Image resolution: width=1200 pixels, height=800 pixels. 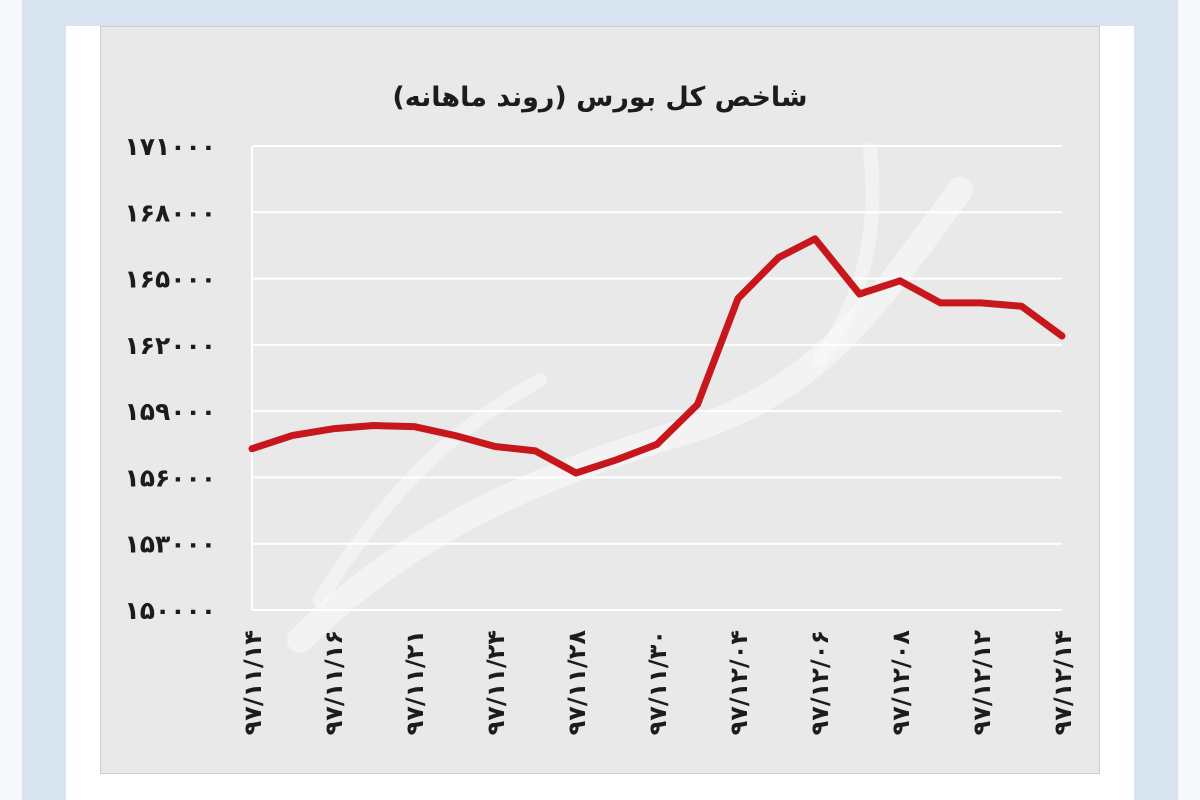 What do you see at coordinates (170, 610) in the screenshot?
I see `y-tick-label: ۱۵۰۰۰۰` at bounding box center [170, 610].